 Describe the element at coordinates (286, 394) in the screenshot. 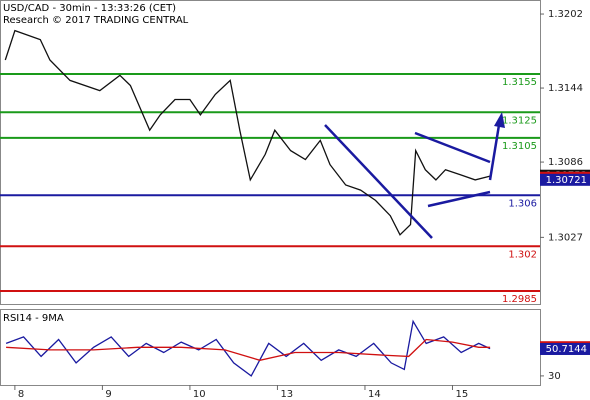

I see `x-tick-label: 13` at that location.